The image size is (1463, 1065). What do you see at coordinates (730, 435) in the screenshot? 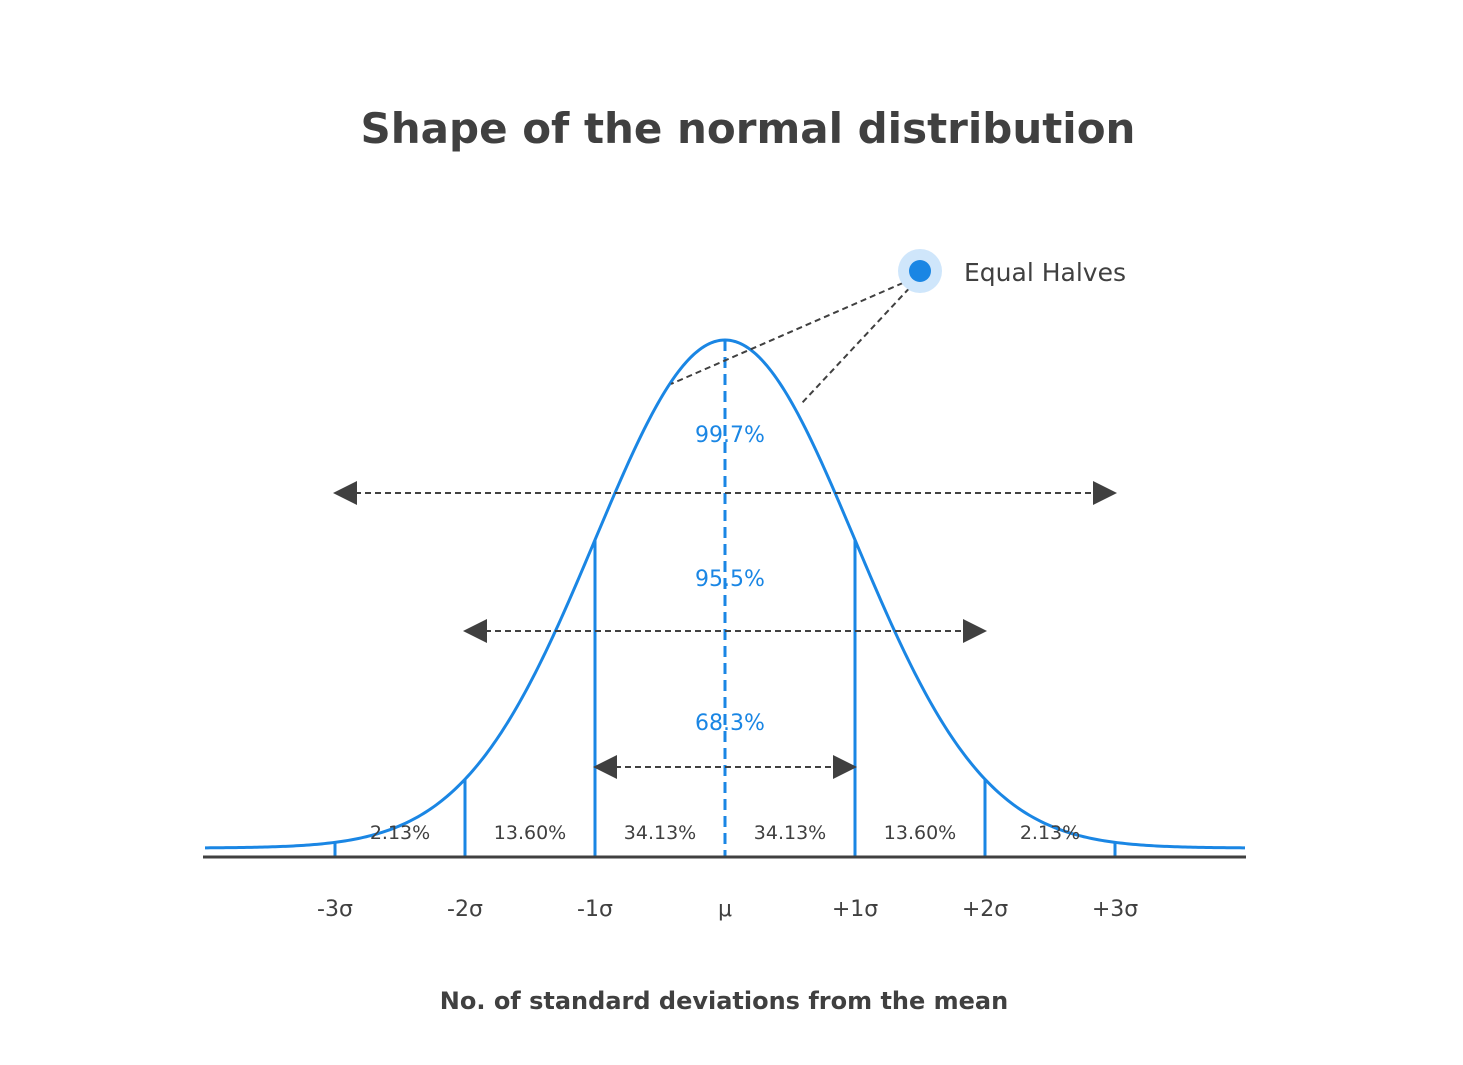
I see `range-label-3-sigma: 99.7%` at bounding box center [730, 435].